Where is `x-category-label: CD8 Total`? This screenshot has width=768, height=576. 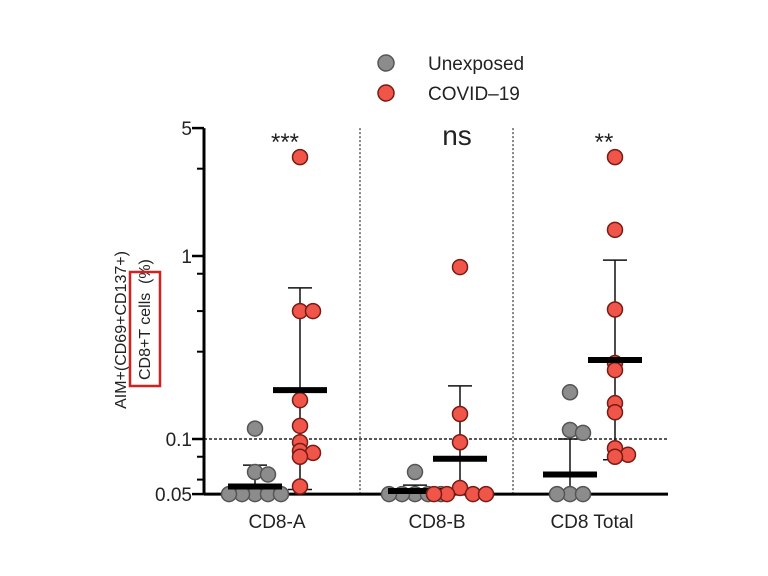 x-category-label: CD8 Total is located at coordinates (591, 522).